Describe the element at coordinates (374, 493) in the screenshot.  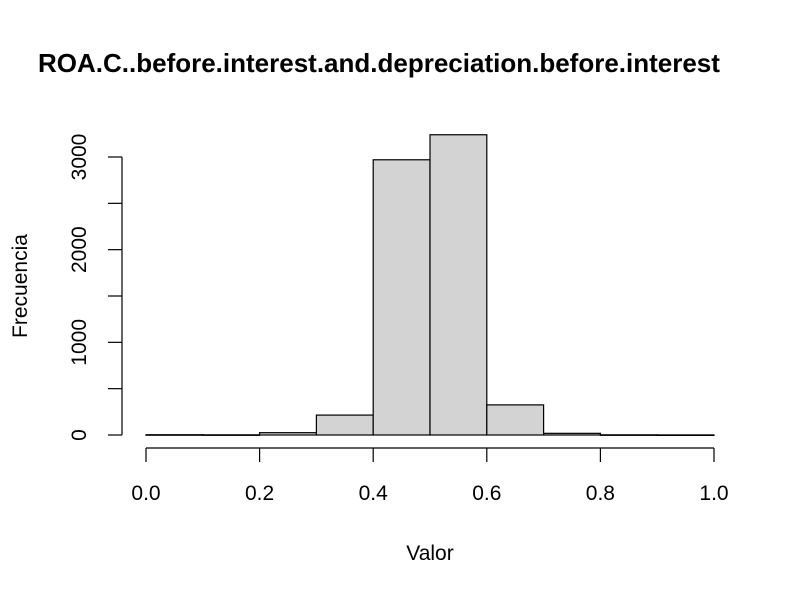
I see `x-tick-label: 0.4` at that location.